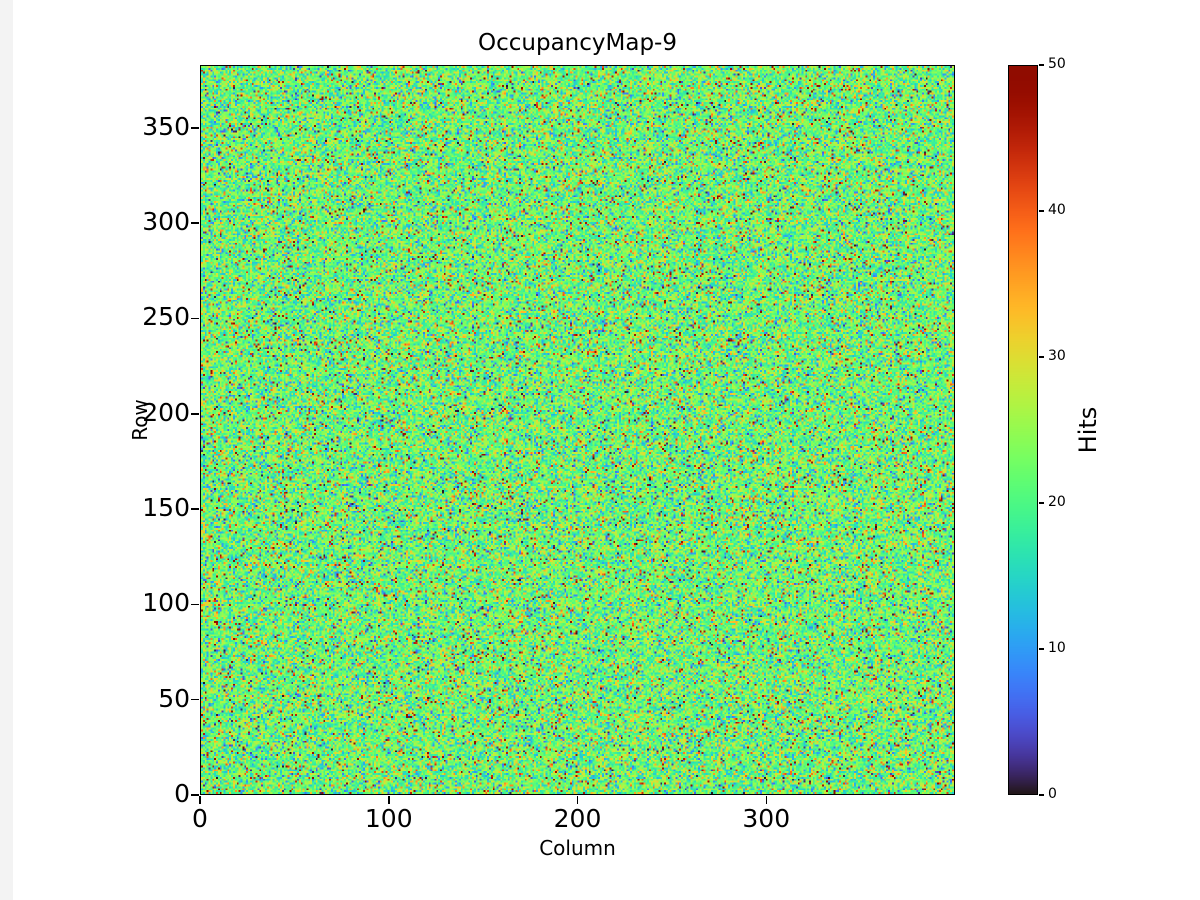 Image resolution: width=1200 pixels, height=900 pixels. I want to click on colorbar-tick-label: 0, so click(1052, 794).